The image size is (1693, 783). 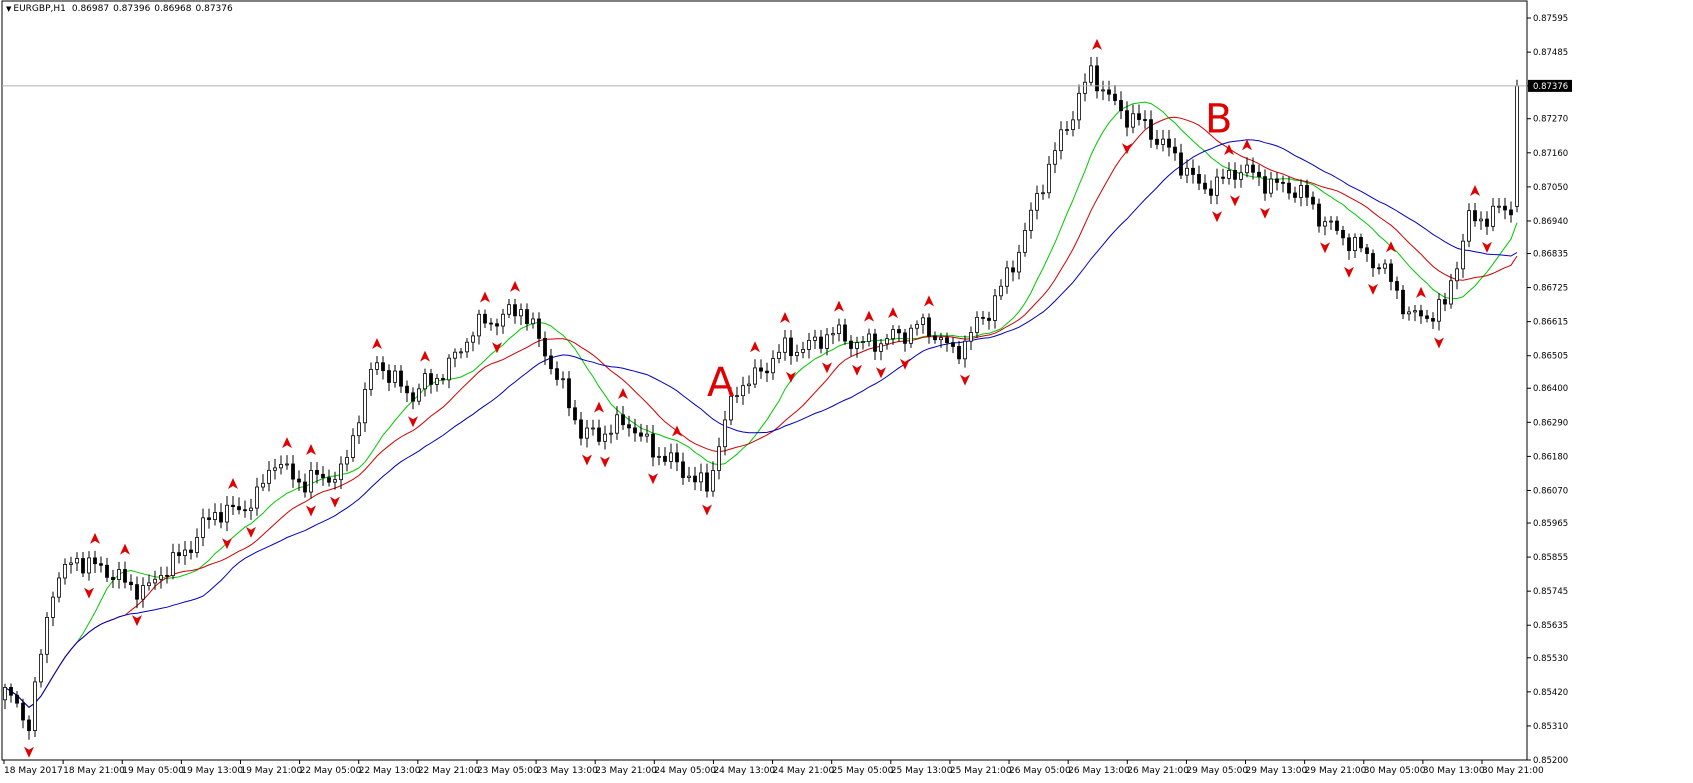 What do you see at coordinates (1550, 357) in the screenshot?
I see `y-tick-label: 0.86505` at bounding box center [1550, 357].